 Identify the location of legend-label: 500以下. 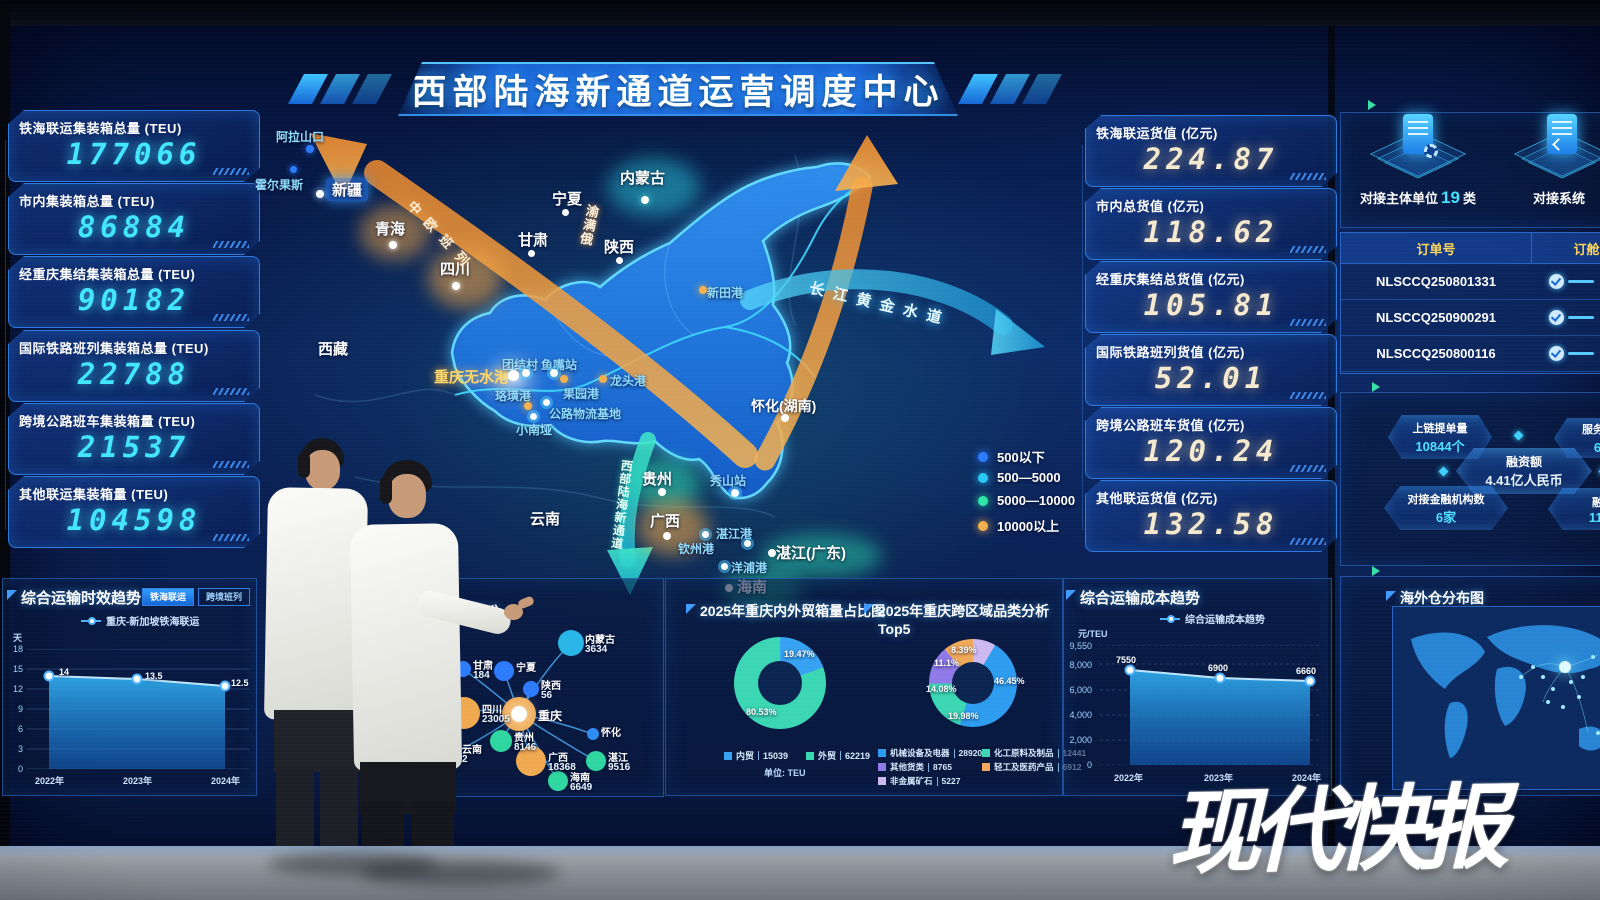
(1021, 457).